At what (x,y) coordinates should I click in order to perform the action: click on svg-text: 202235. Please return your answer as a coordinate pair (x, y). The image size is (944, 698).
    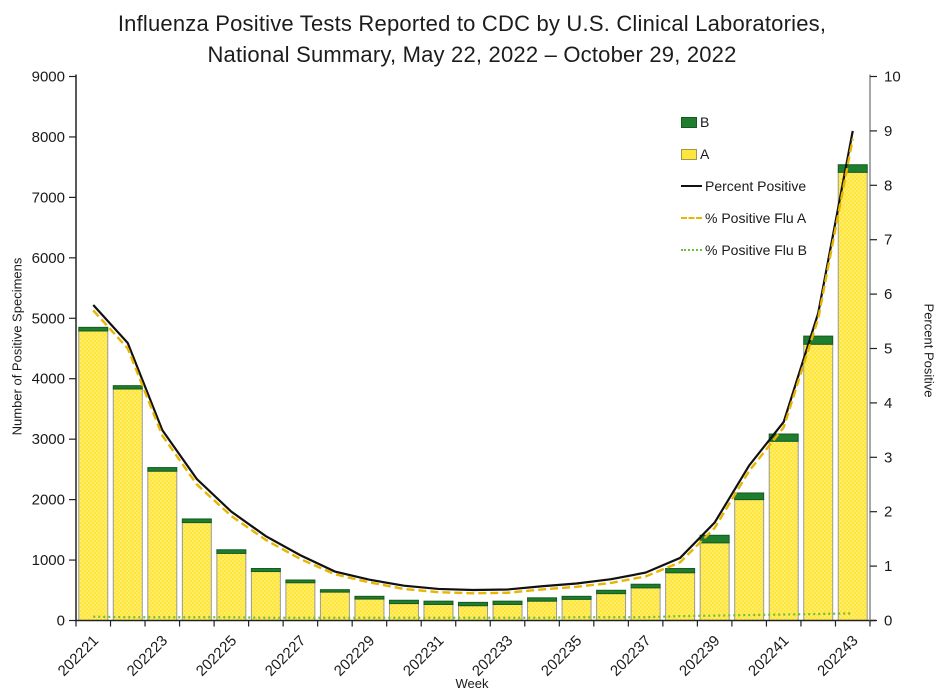
    Looking at the image, I should click on (561, 655).